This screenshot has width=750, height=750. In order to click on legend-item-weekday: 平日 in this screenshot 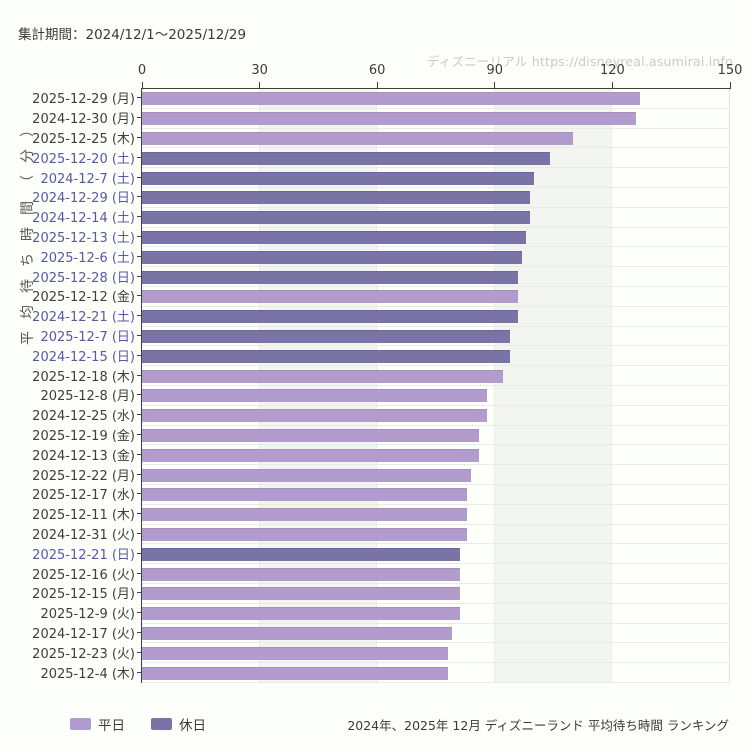, I will do `click(97, 724)`.